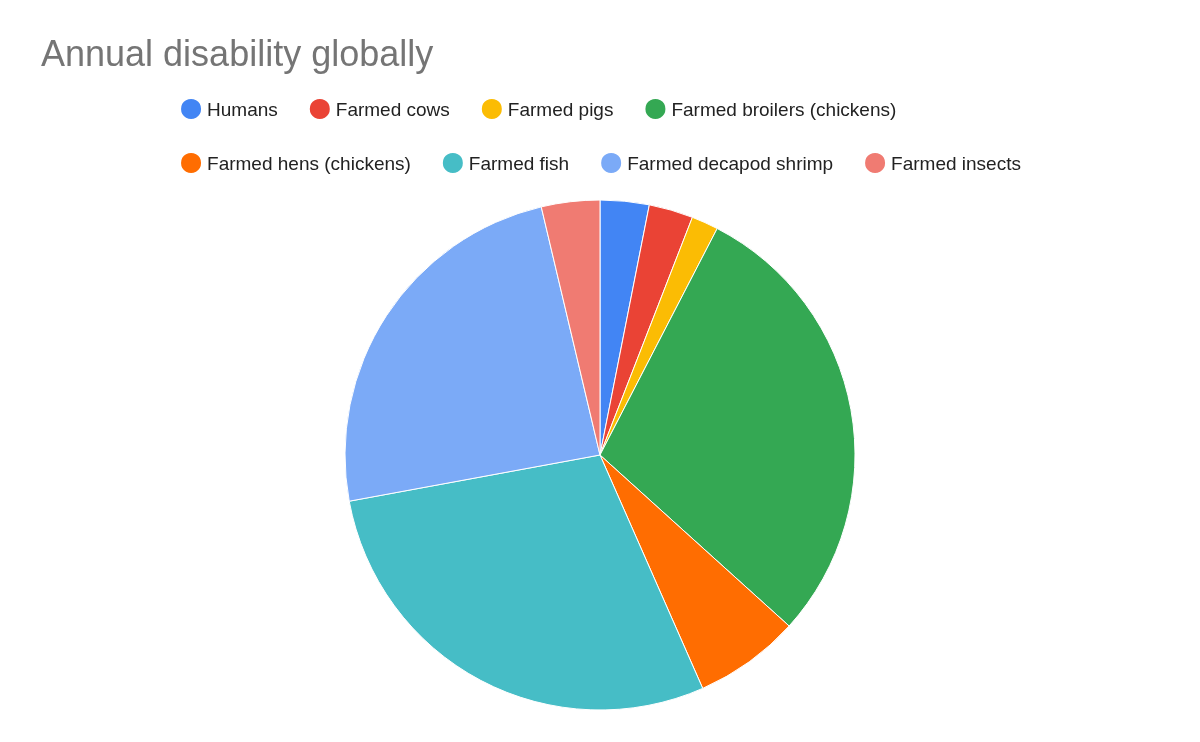  I want to click on legend-label: Farmed broilers (chickens), so click(784, 109).